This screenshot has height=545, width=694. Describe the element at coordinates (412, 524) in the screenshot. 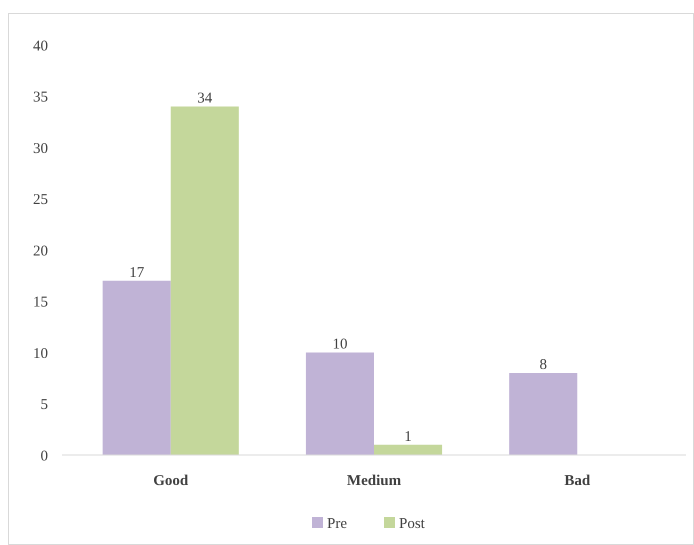

I see `legend-label: Post` at that location.